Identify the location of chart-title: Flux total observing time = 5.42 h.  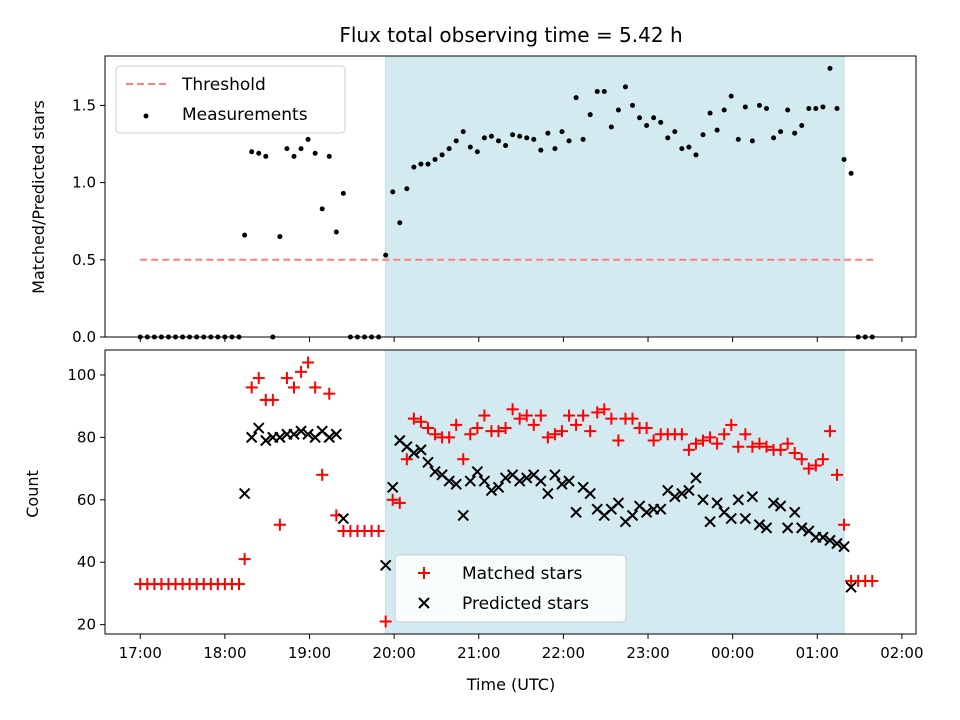
(510, 35).